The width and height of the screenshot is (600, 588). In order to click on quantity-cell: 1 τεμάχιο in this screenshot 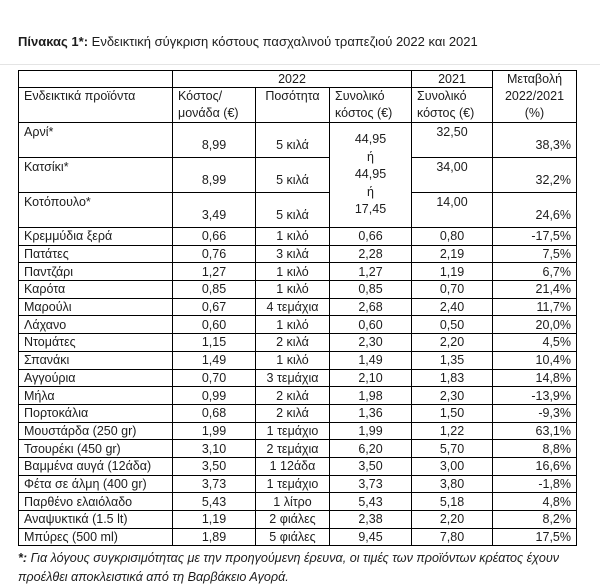, I will do `click(292, 484)`.